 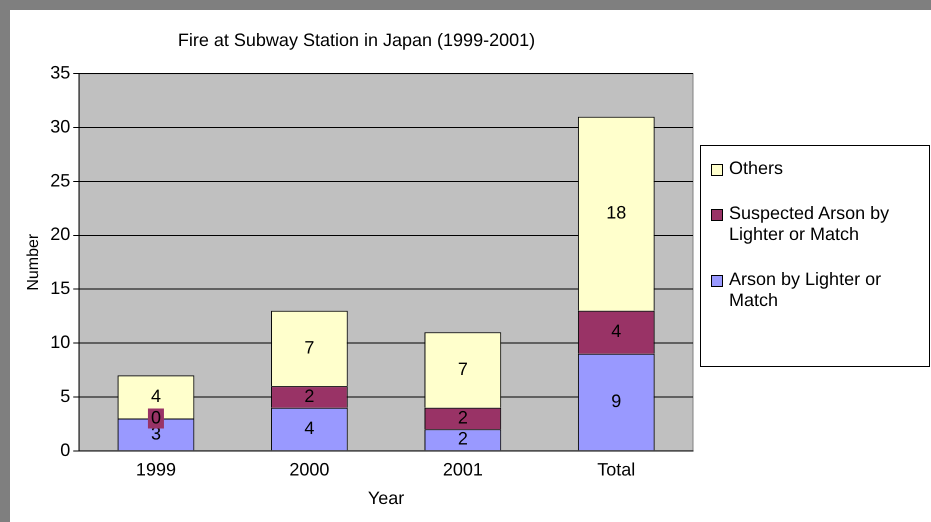 What do you see at coordinates (65, 450) in the screenshot?
I see `y-tick-label: 0` at bounding box center [65, 450].